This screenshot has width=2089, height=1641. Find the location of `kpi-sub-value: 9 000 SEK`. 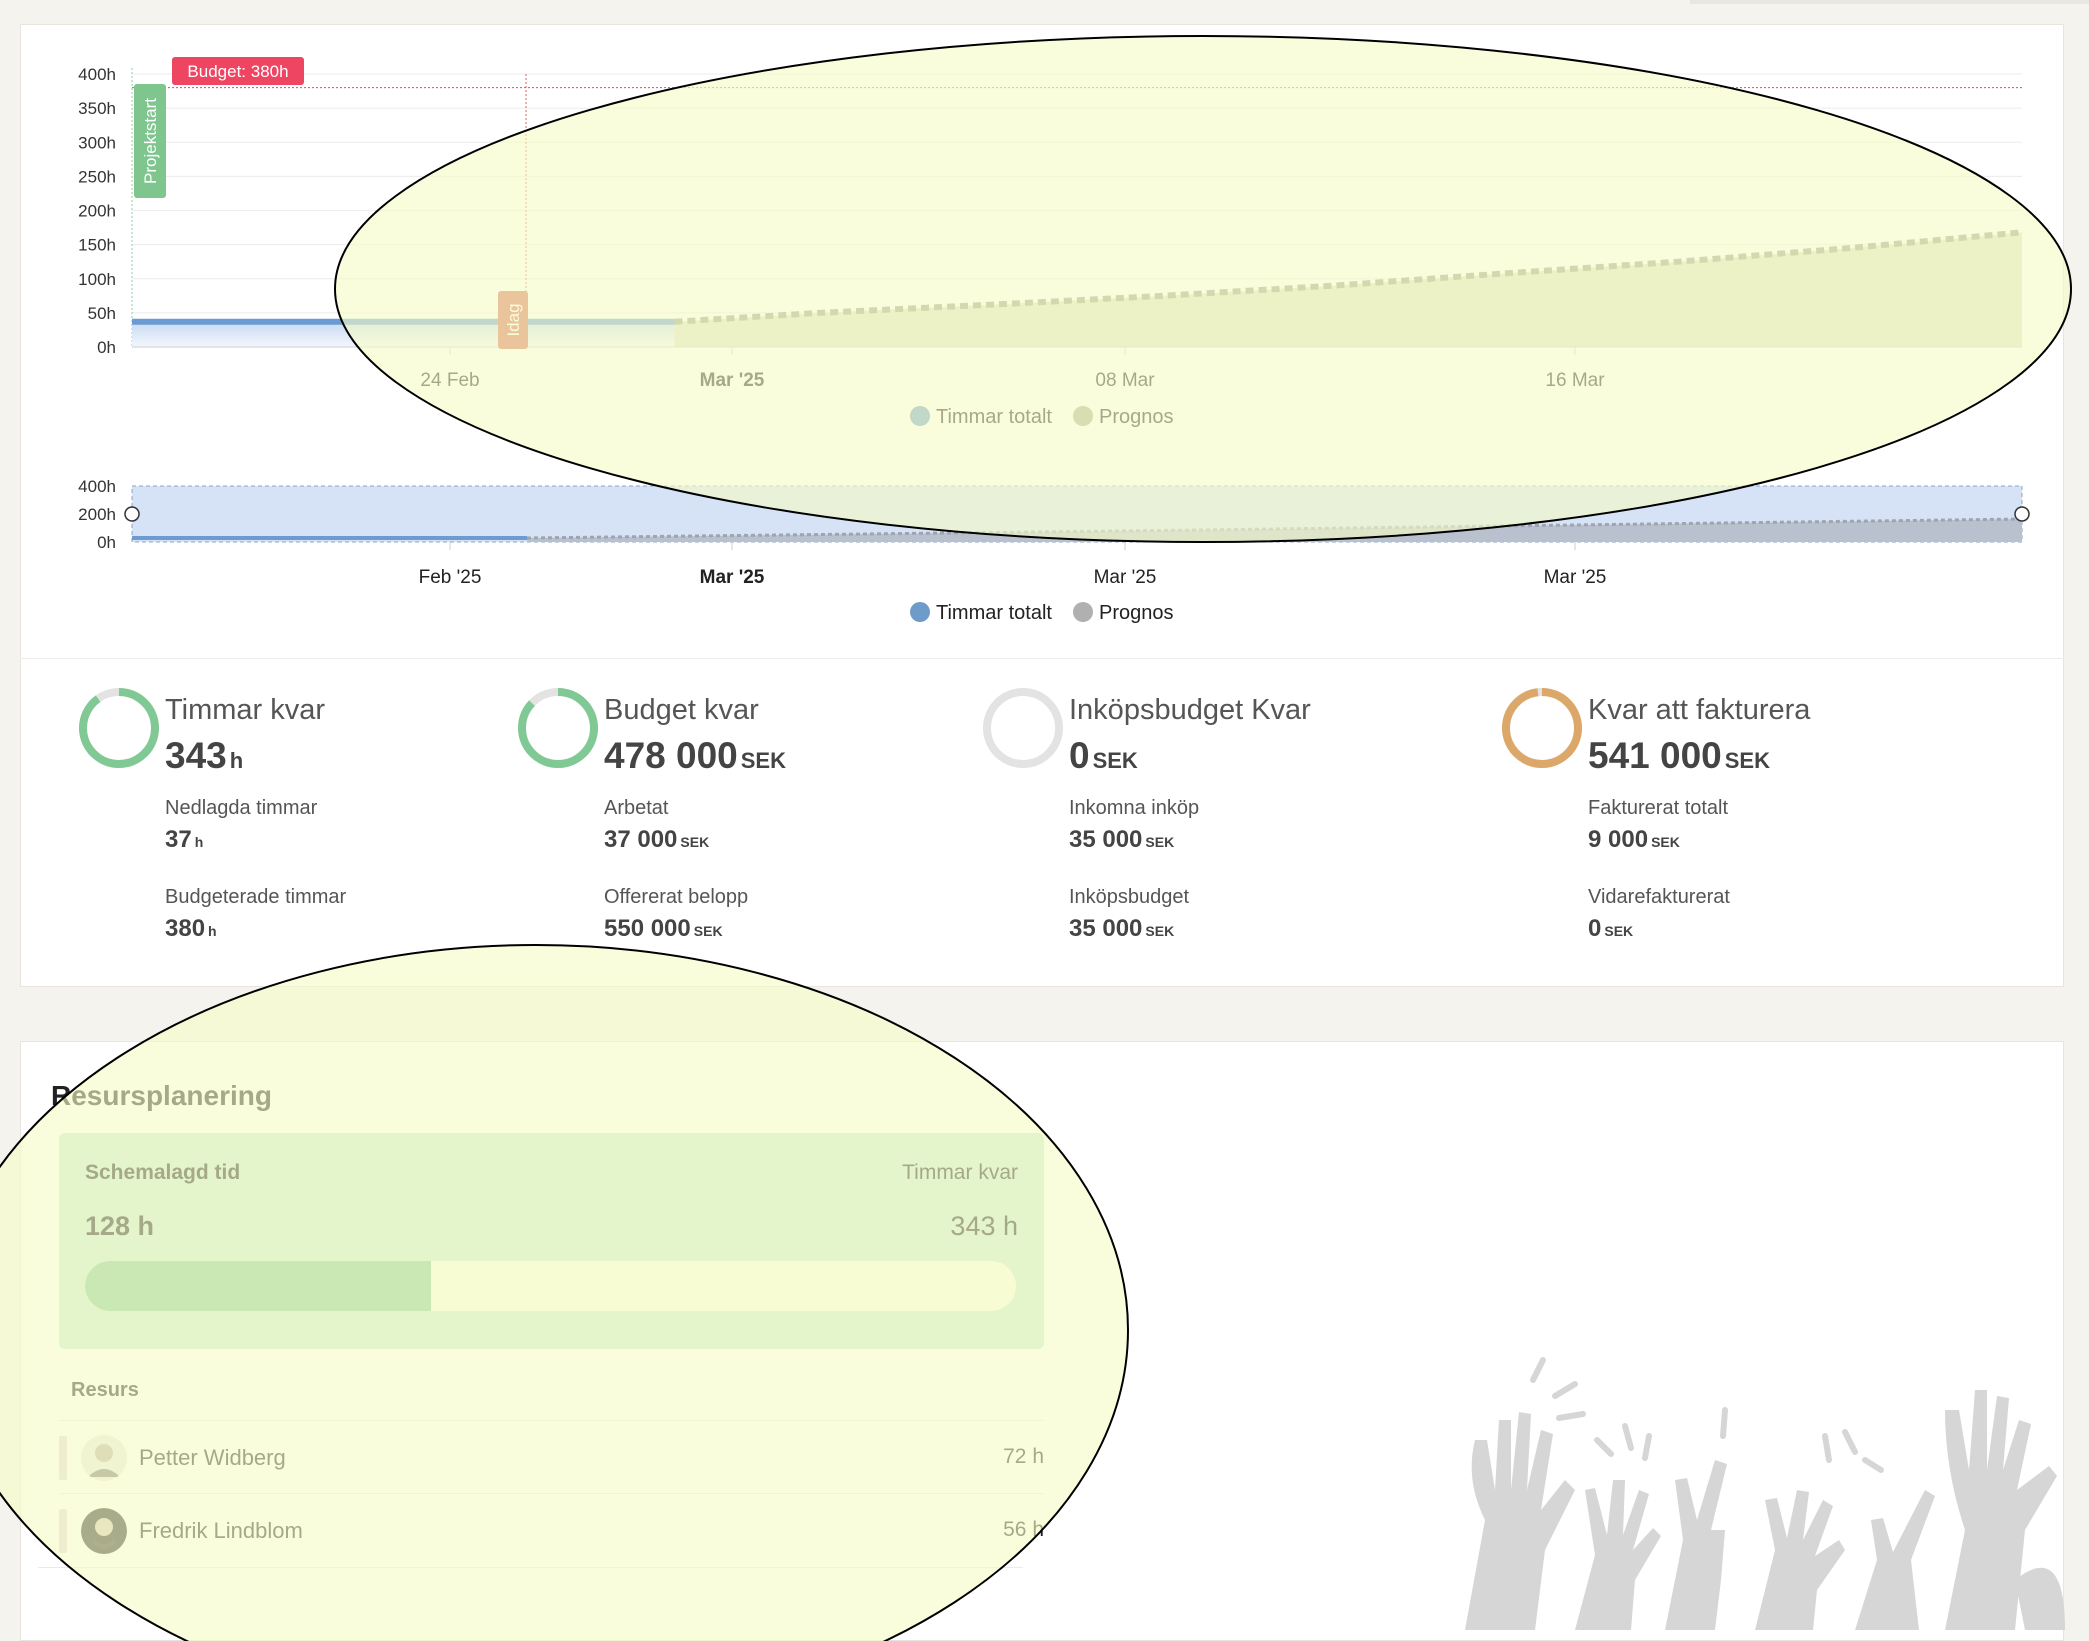

kpi-sub-value: 9 000 SEK is located at coordinates (1634, 839).